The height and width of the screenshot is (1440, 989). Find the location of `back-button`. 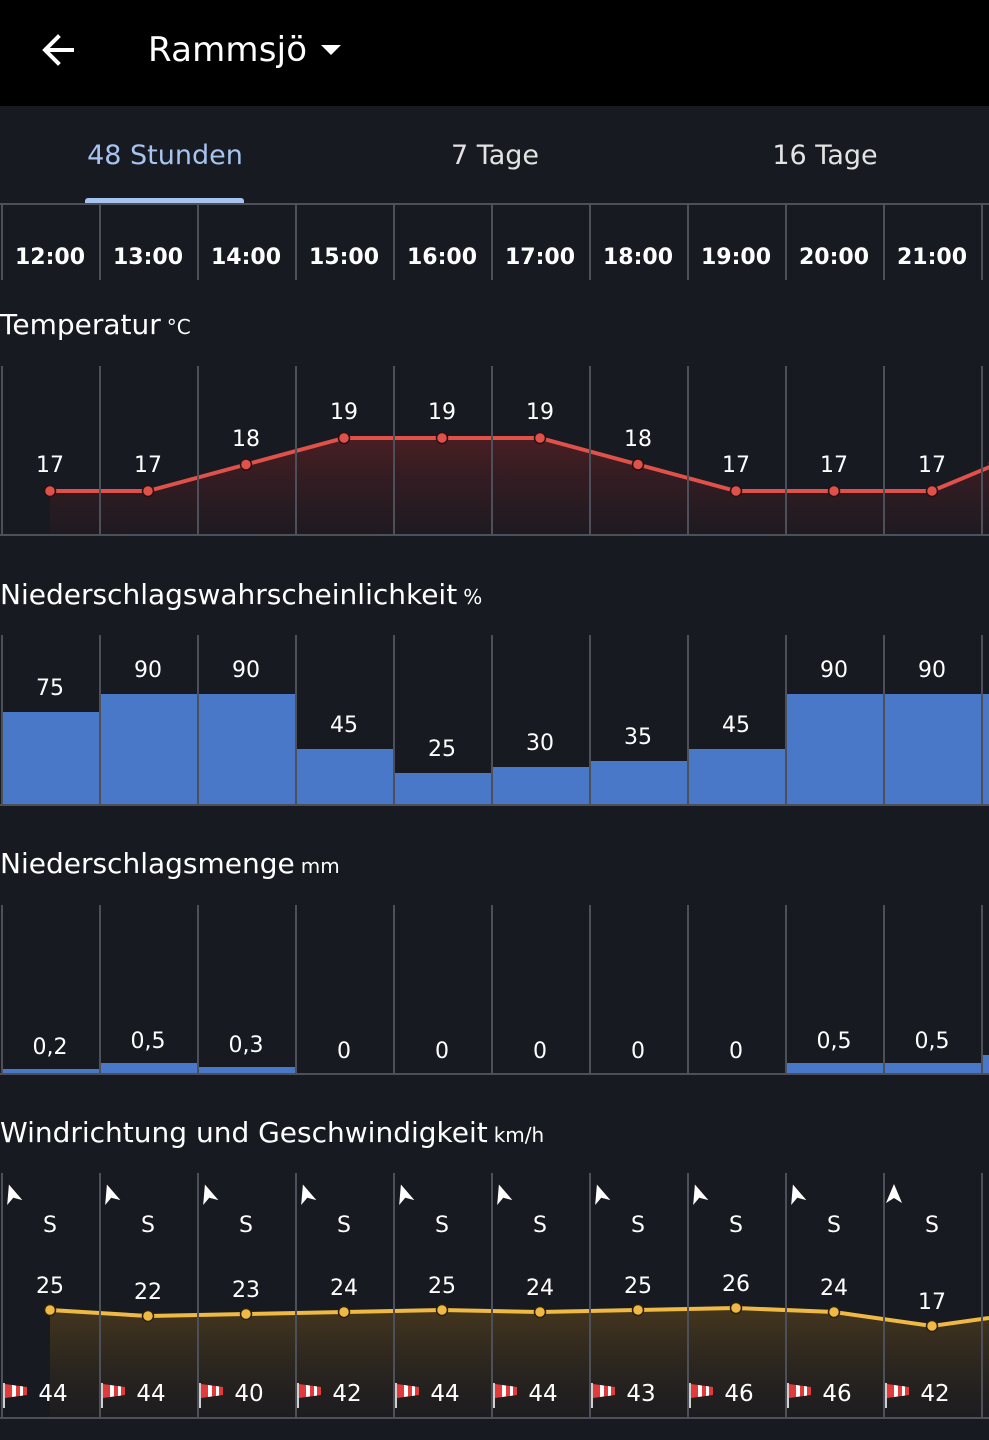

back-button is located at coordinates (58, 50).